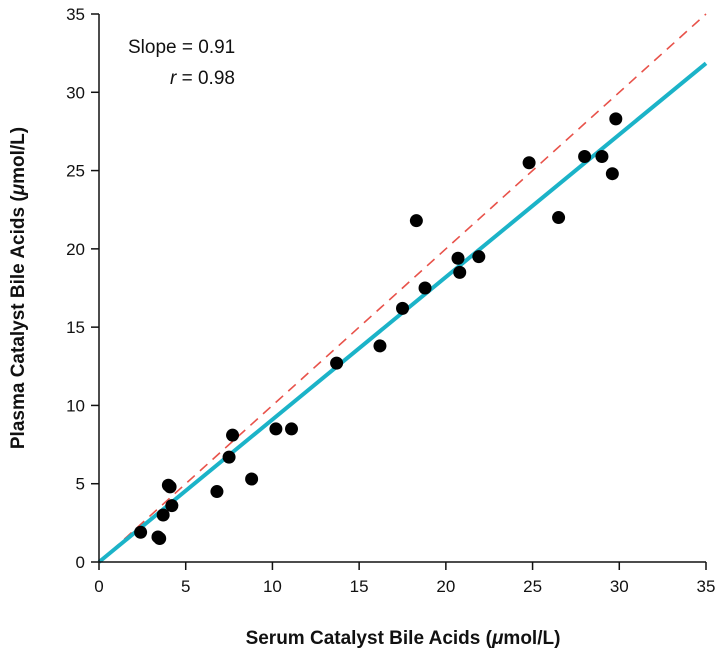 Image resolution: width=718 pixels, height=653 pixels. Describe the element at coordinates (80, 562) in the screenshot. I see `y-tick-label: 0` at that location.